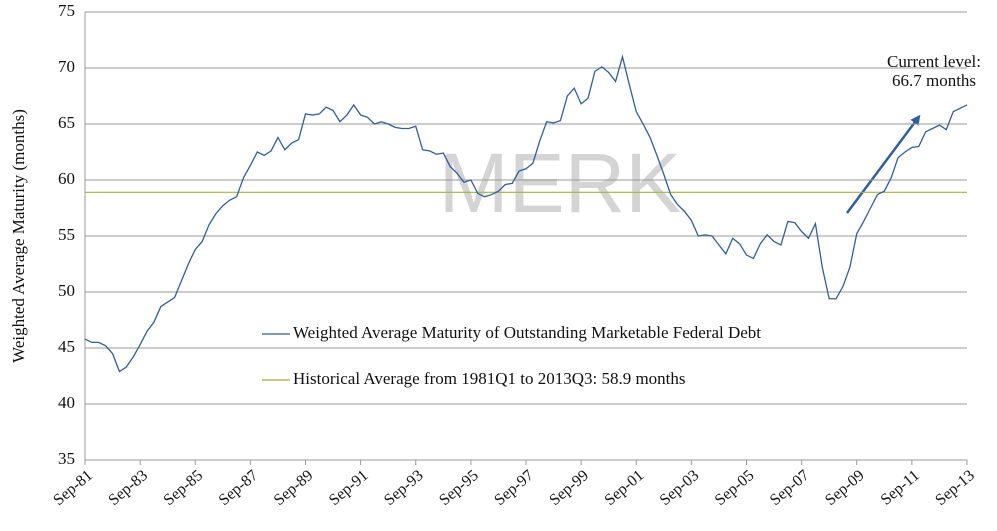 The width and height of the screenshot is (997, 531). What do you see at coordinates (66, 122) in the screenshot?
I see `y-tick-label: 65` at bounding box center [66, 122].